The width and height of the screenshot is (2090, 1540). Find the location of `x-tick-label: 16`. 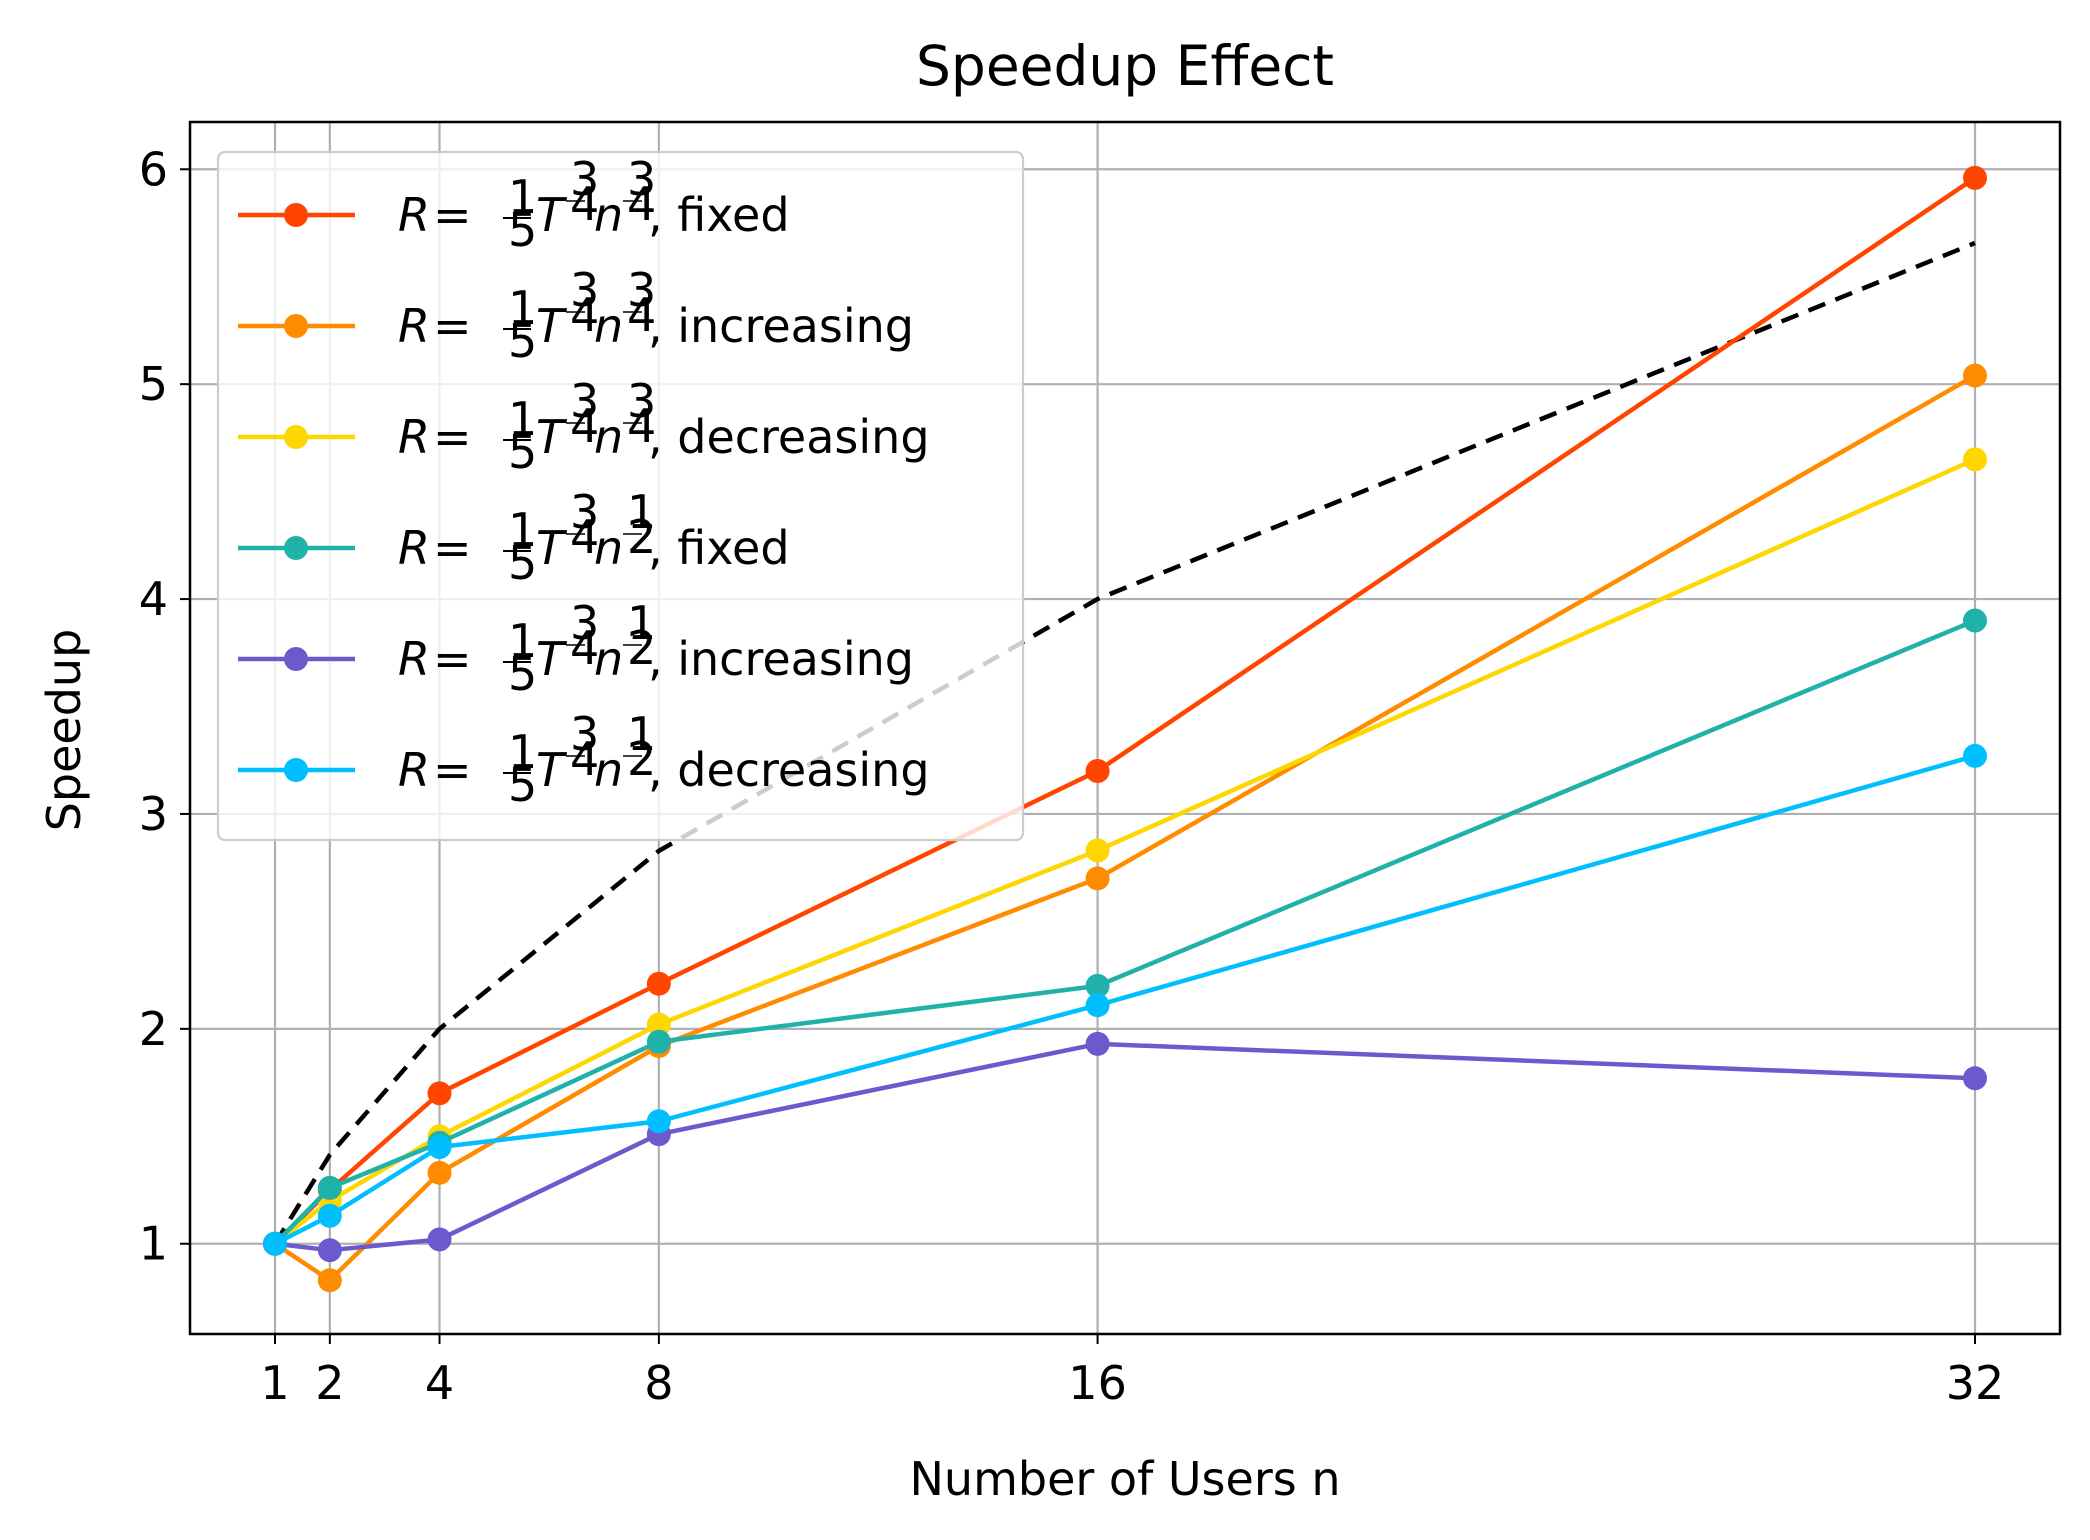

x-tick-label: 16 is located at coordinates (1097, 1383).